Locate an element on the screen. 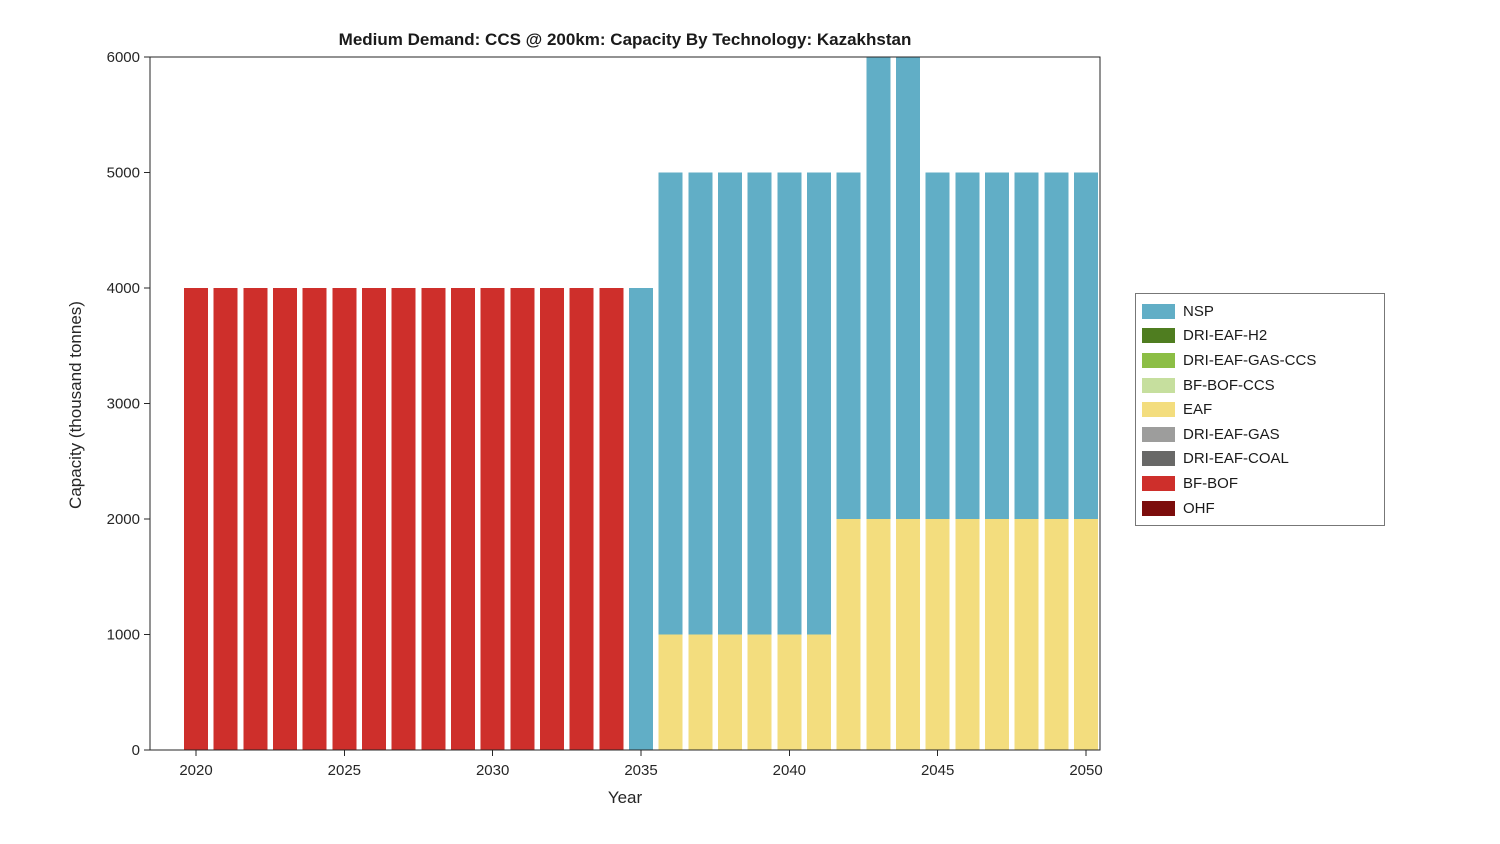  x-tick-label: 2020 is located at coordinates (195, 770).